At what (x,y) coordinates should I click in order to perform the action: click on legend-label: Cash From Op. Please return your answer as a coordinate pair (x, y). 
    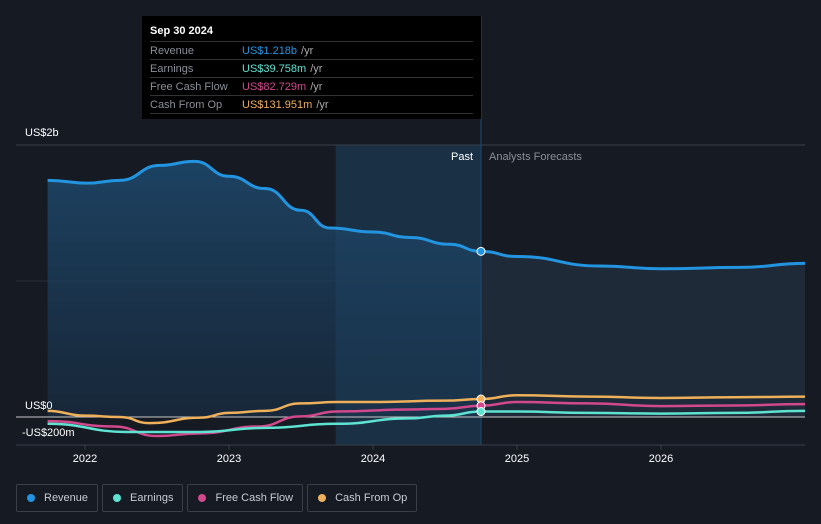
    Looking at the image, I should click on (371, 498).